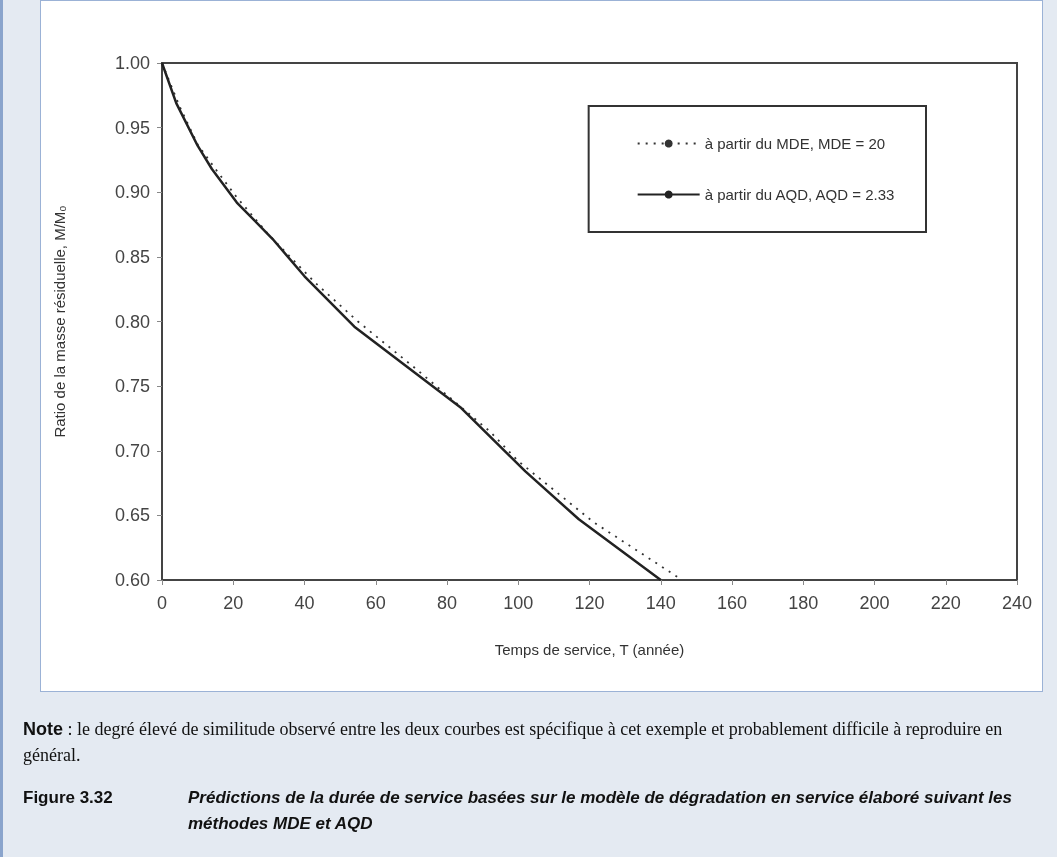 This screenshot has height=857, width=1057. What do you see at coordinates (1017, 603) in the screenshot?
I see `x-tick-label: 240` at bounding box center [1017, 603].